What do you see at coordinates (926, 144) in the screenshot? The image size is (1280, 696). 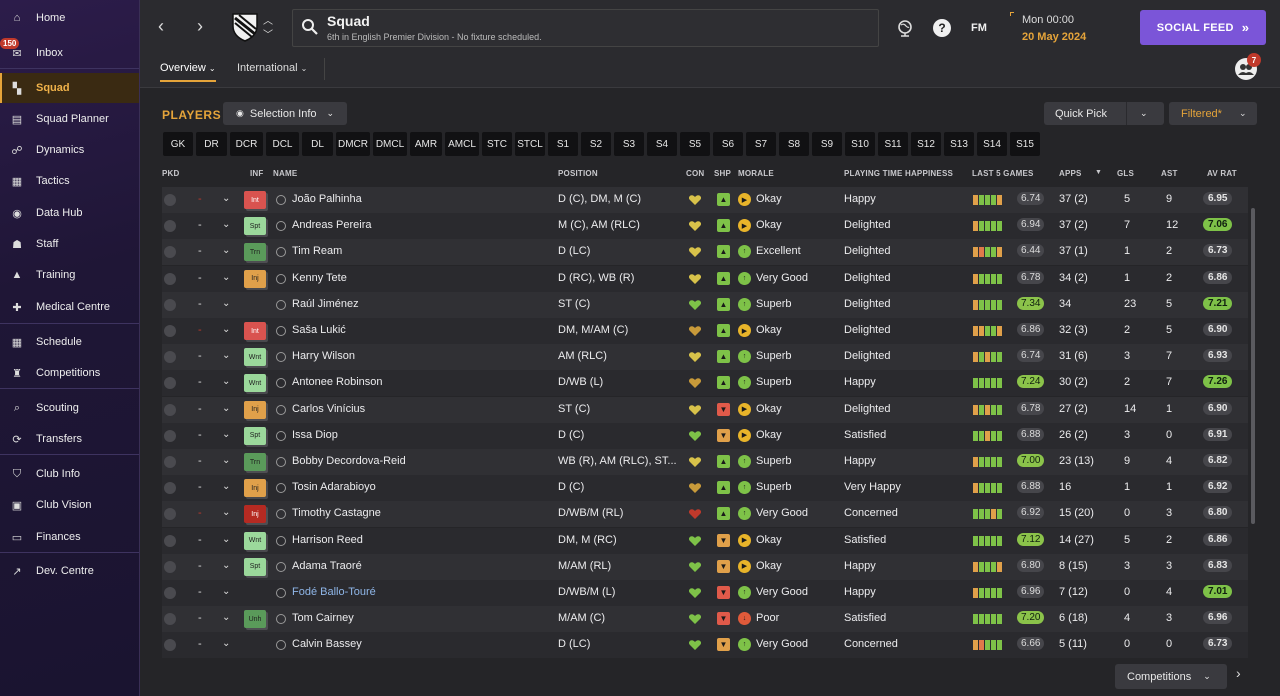 I see `position-filter-s12: S12` at bounding box center [926, 144].